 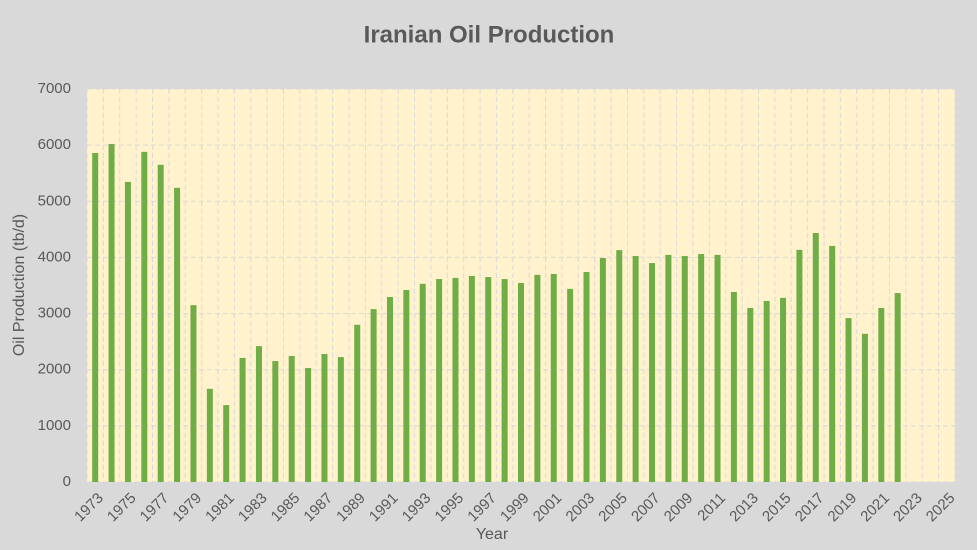 What do you see at coordinates (54, 144) in the screenshot?
I see `y-tick-label: 6000` at bounding box center [54, 144].